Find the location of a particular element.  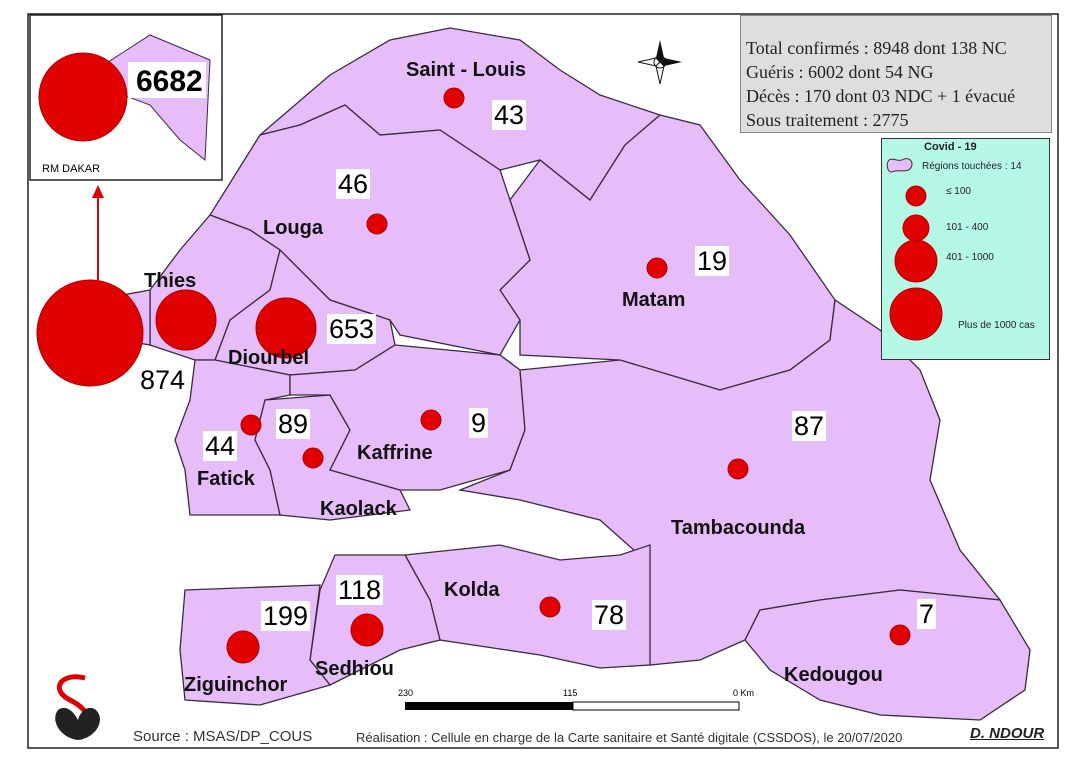

bubble-kedougou is located at coordinates (900, 635).